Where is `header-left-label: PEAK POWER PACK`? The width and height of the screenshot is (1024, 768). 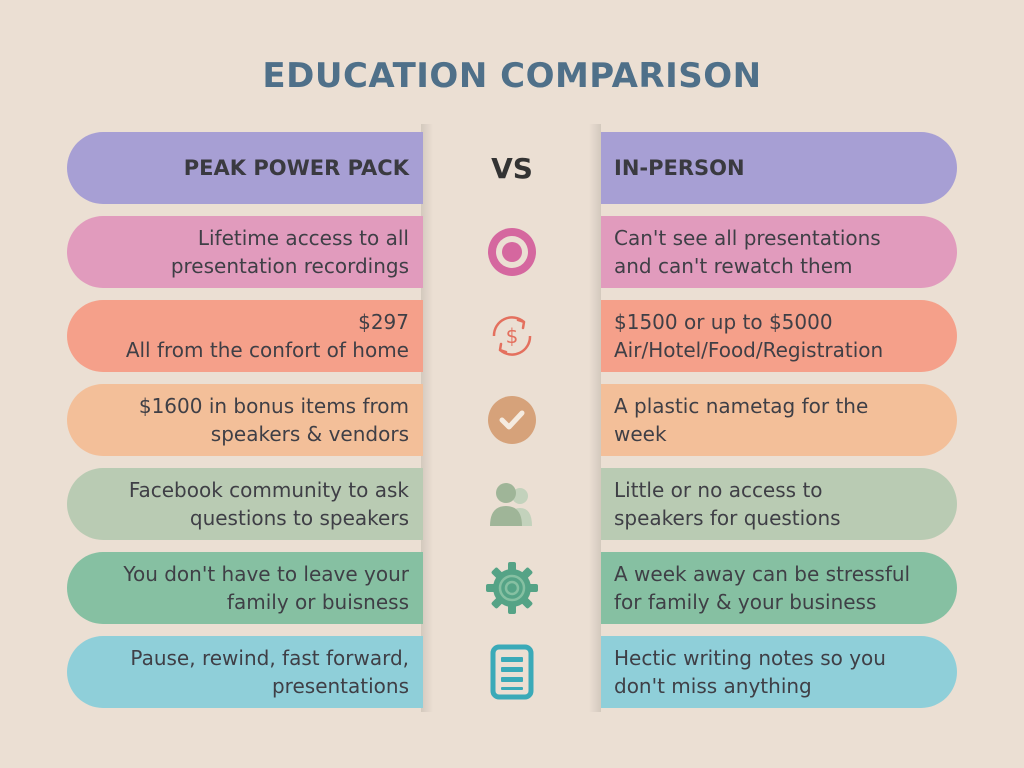 header-left-label: PEAK POWER PACK is located at coordinates (296, 168).